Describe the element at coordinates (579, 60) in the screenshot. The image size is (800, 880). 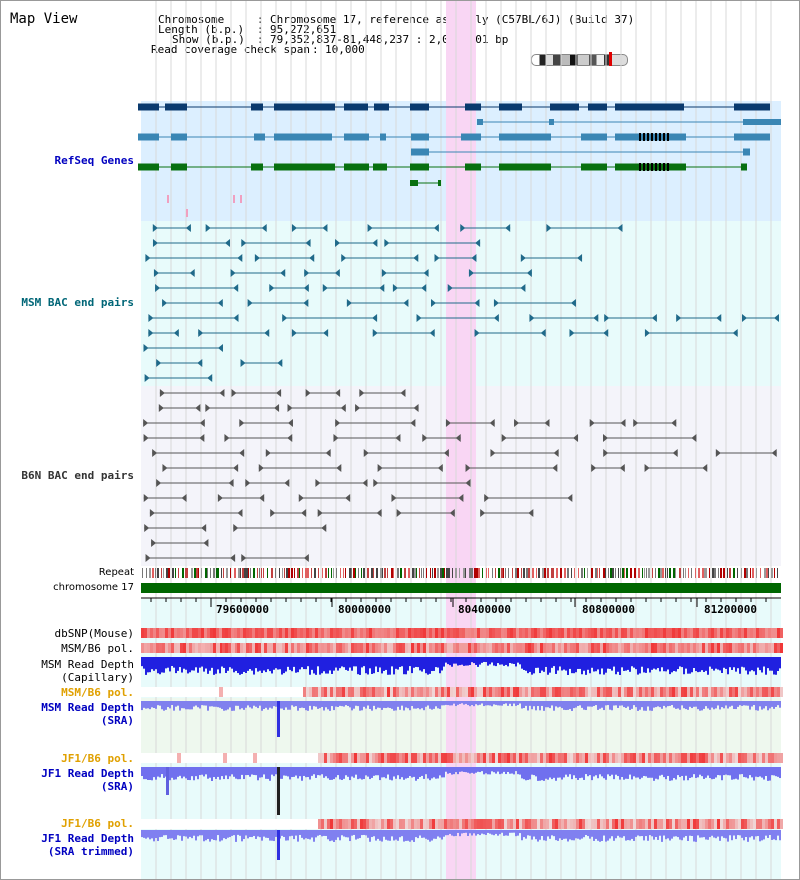
I see `chromosome-ideogram` at that location.